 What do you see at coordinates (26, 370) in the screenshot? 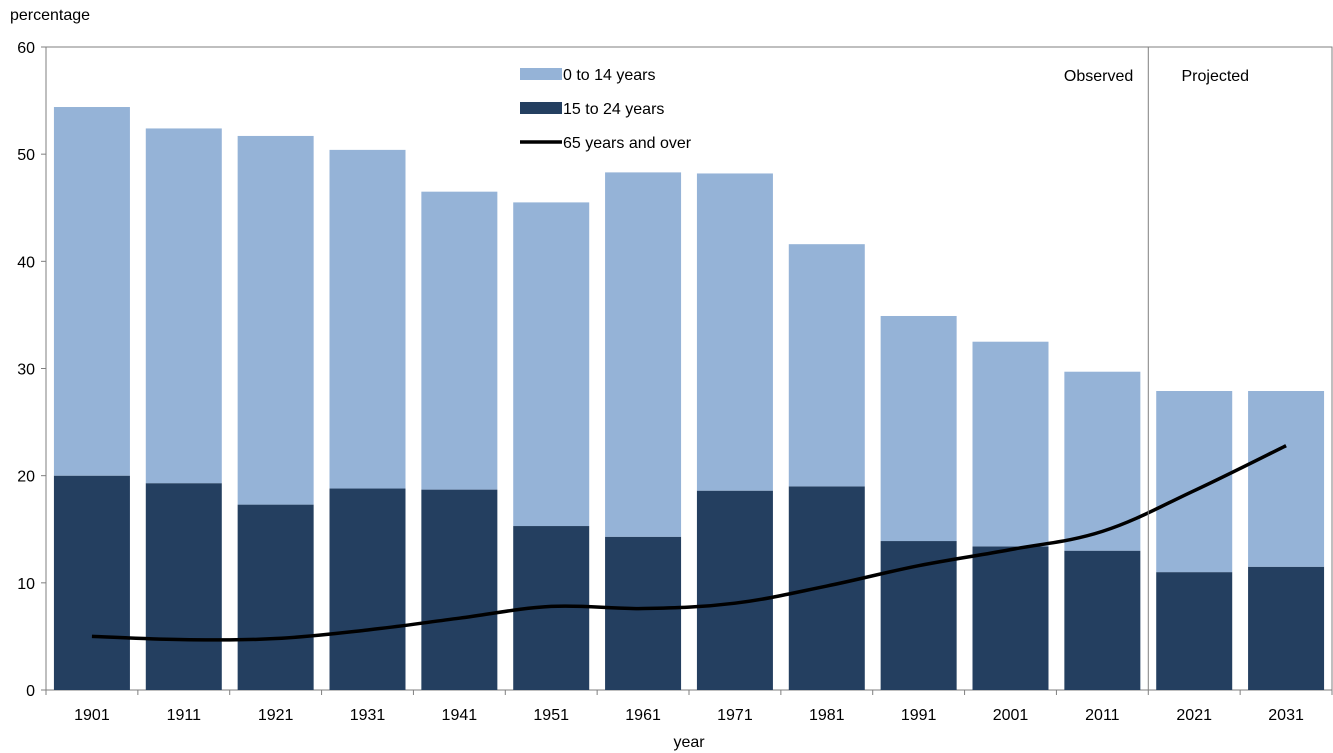
I see `y-tick-label: 30` at bounding box center [26, 370].